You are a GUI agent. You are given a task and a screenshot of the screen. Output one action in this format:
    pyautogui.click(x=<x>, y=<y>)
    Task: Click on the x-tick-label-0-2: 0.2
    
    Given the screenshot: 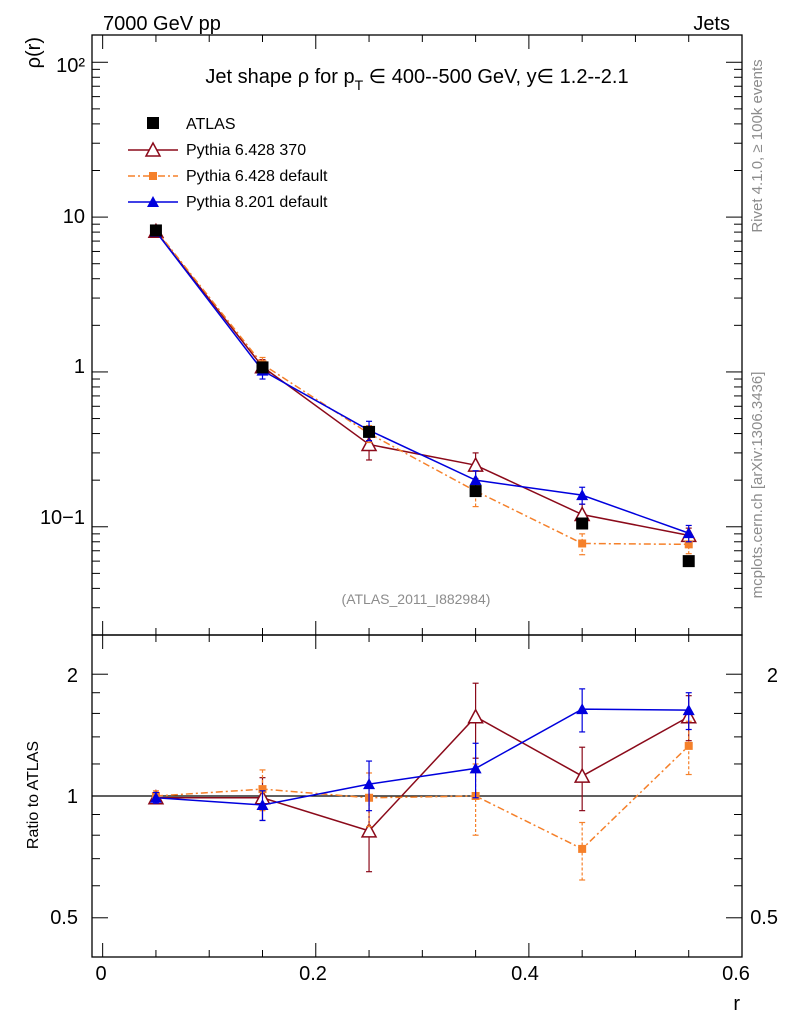 What is the action you would take?
    pyautogui.click(x=313, y=974)
    